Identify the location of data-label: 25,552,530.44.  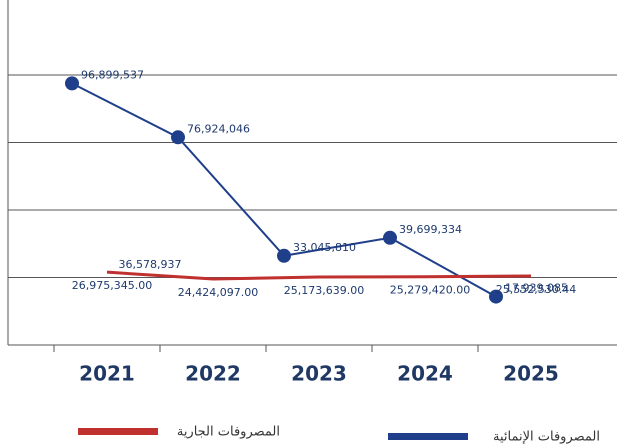
(536, 289).